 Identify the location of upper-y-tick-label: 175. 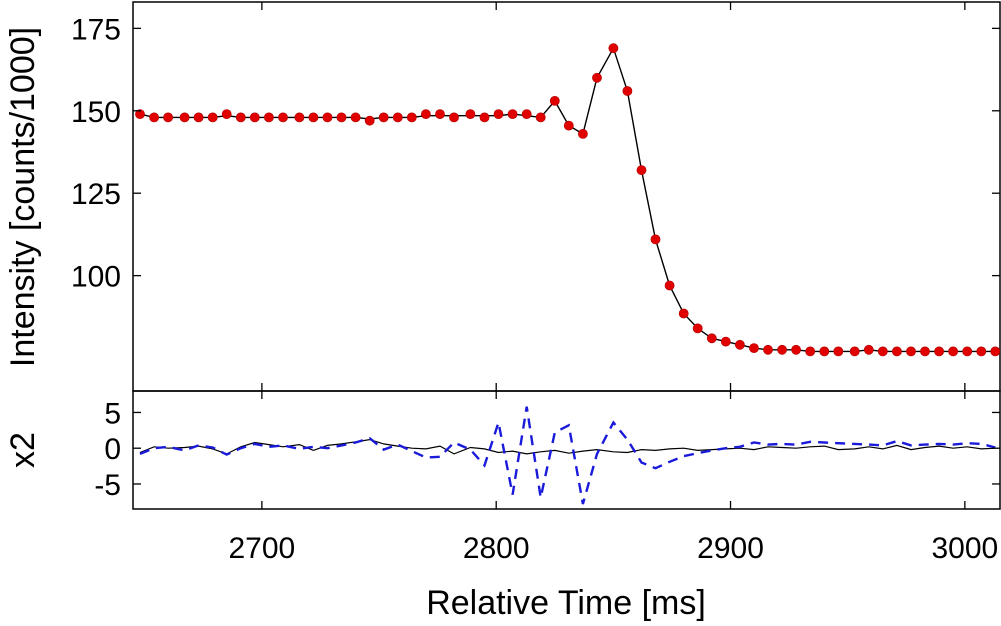
(96, 29).